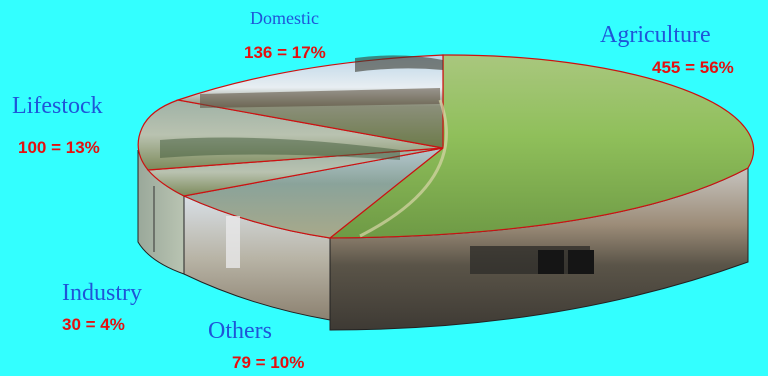  Describe the element at coordinates (59, 147) in the screenshot. I see `value-lifestock: 100 = 13%` at that location.